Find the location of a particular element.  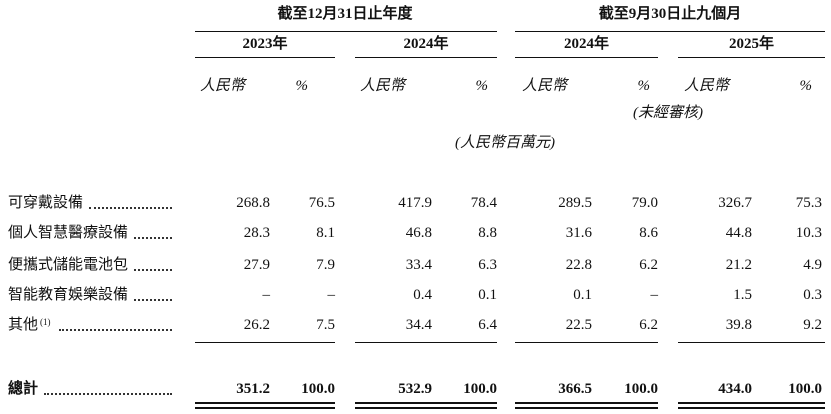

cell-value: 532.9 is located at coordinates (415, 389).